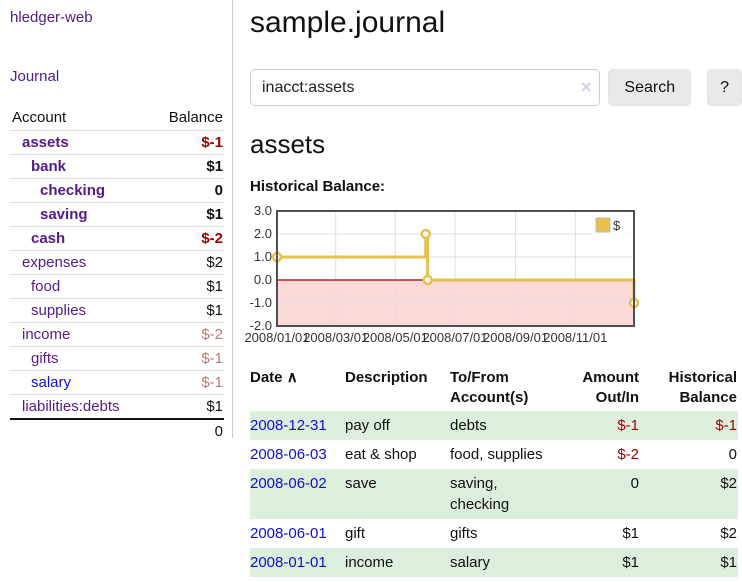  Describe the element at coordinates (261, 268) in the screenshot. I see `y-axis-labels: 3.0 2.0 1.0 0.0 -1.0 -2.0` at that location.